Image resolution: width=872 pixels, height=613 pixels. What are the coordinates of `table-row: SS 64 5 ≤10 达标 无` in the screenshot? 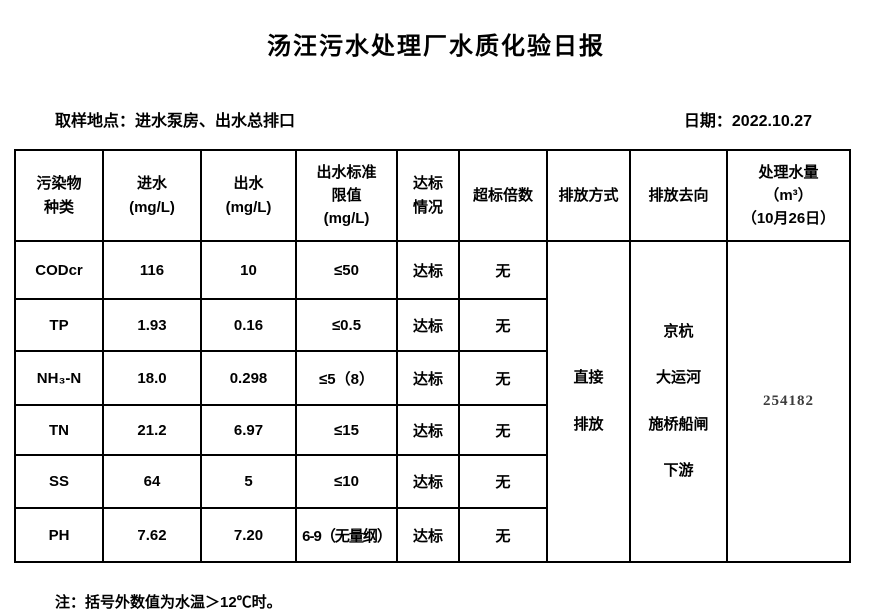 It's located at (432, 481).